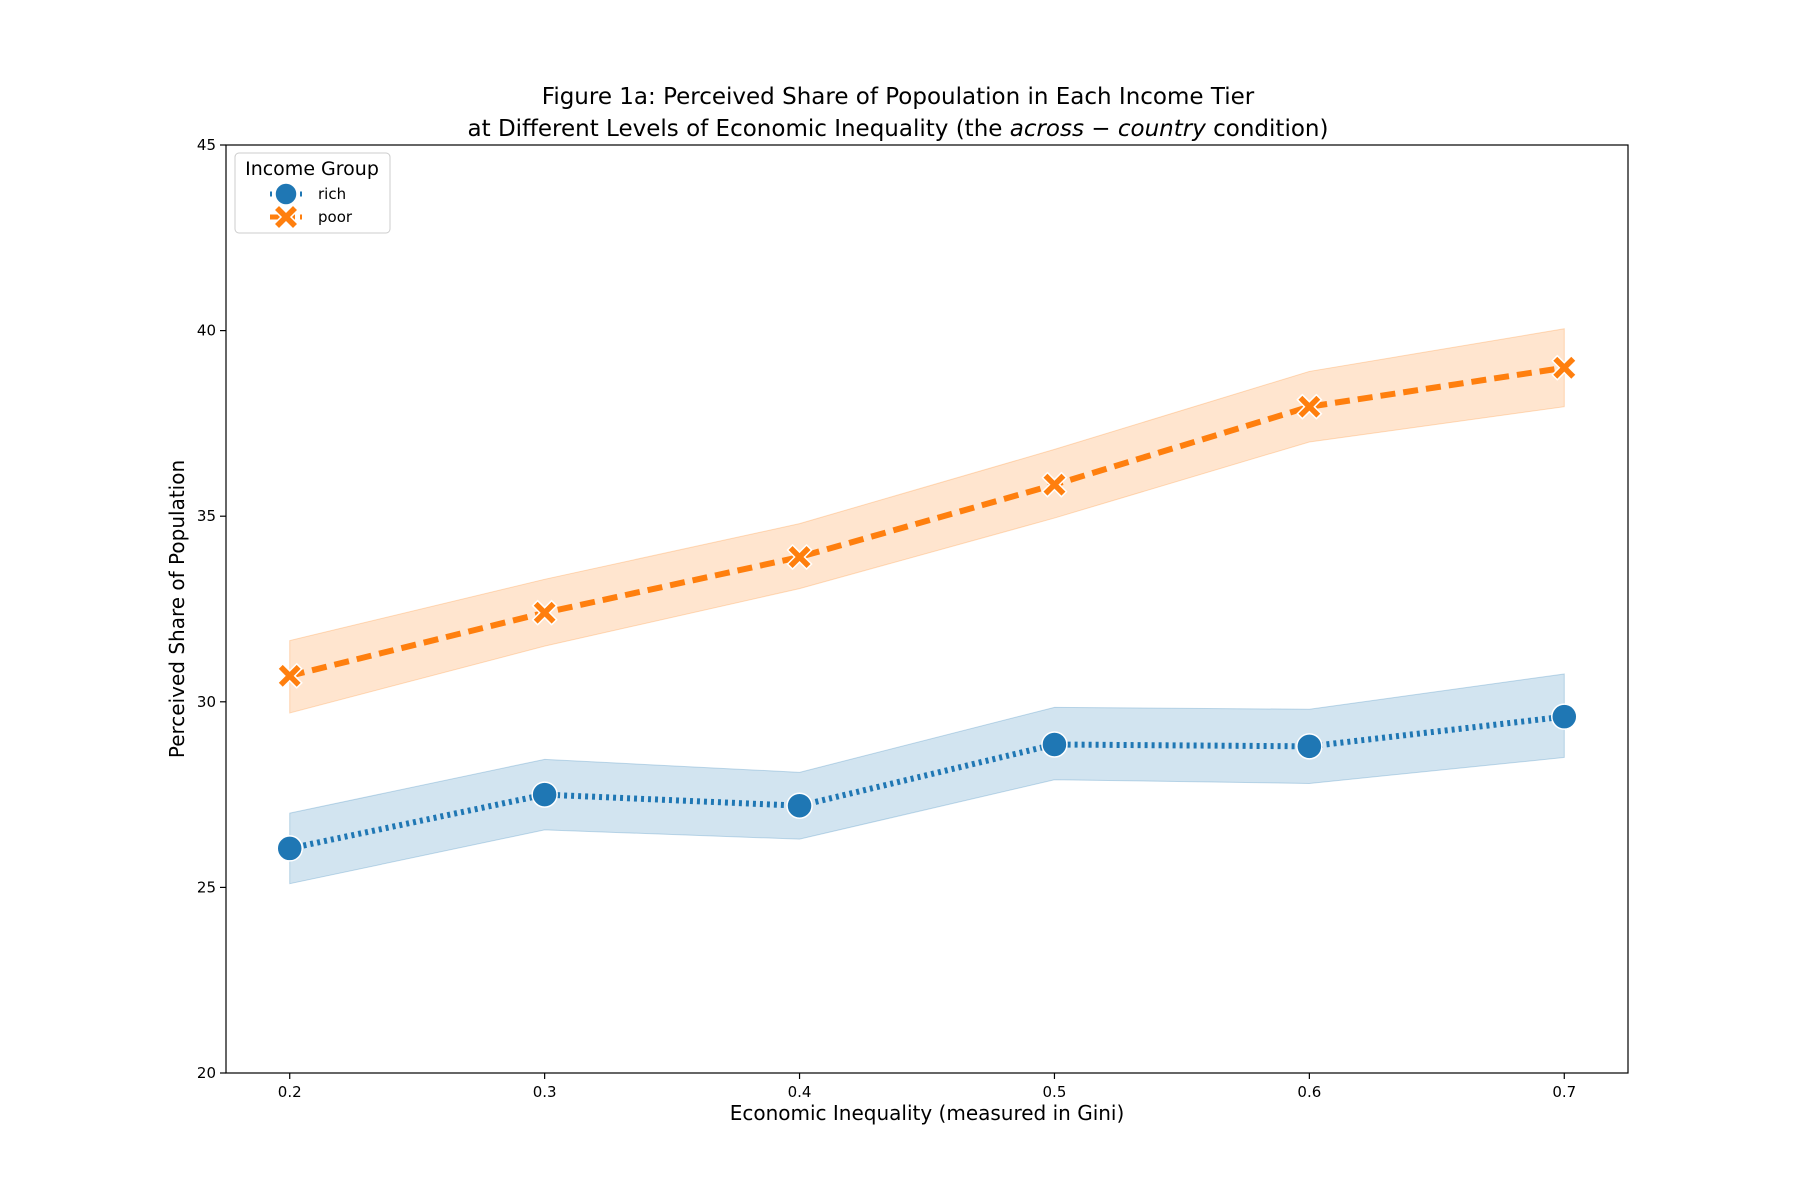  Describe the element at coordinates (332, 194) in the screenshot. I see `legend-rich-label: rich` at that location.